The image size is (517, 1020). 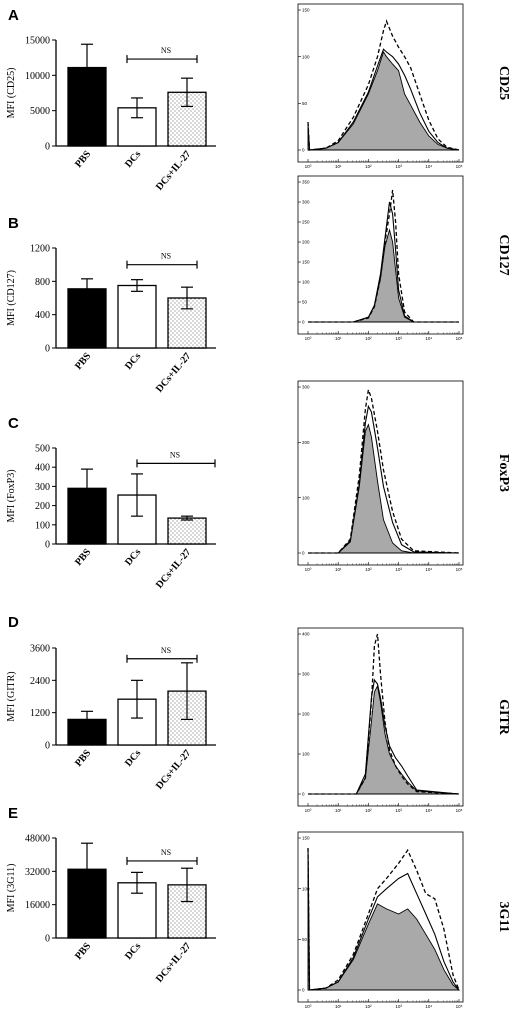 I want to click on histogram-panel-cd25: 0 50 100 150 10⁰ 10¹ 10² 10³ 10⁴ 10⁵ CD25, so click(x=404, y=86).